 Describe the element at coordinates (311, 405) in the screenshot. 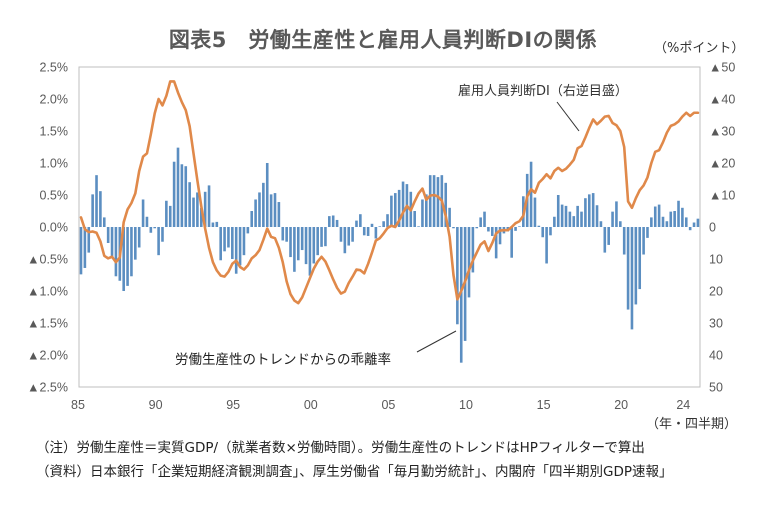

I see `x-axis-tick-label: 00` at that location.